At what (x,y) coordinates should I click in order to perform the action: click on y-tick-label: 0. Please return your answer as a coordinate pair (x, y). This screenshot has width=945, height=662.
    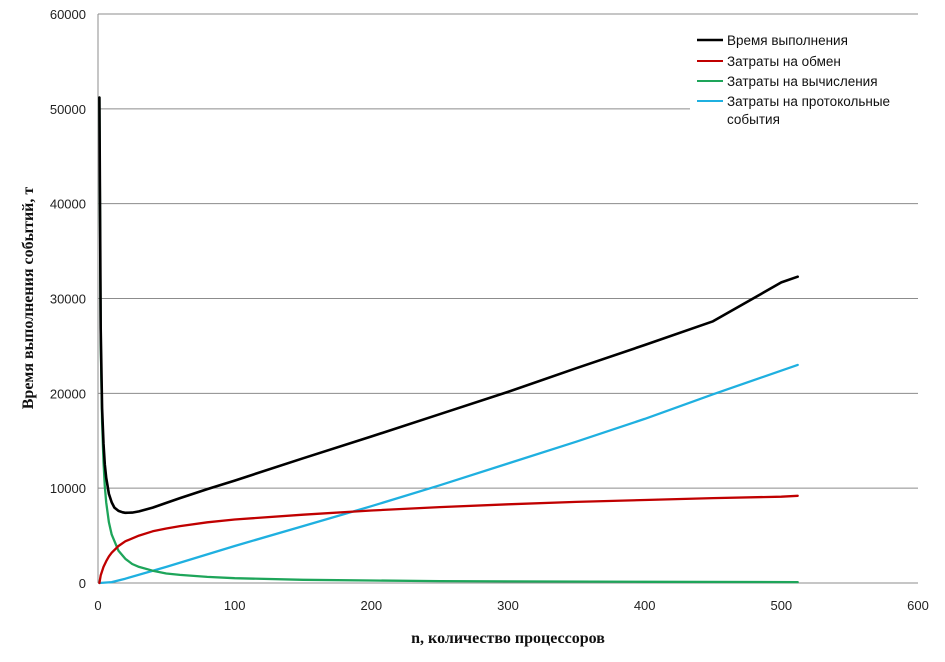
    Looking at the image, I should click on (82, 583).